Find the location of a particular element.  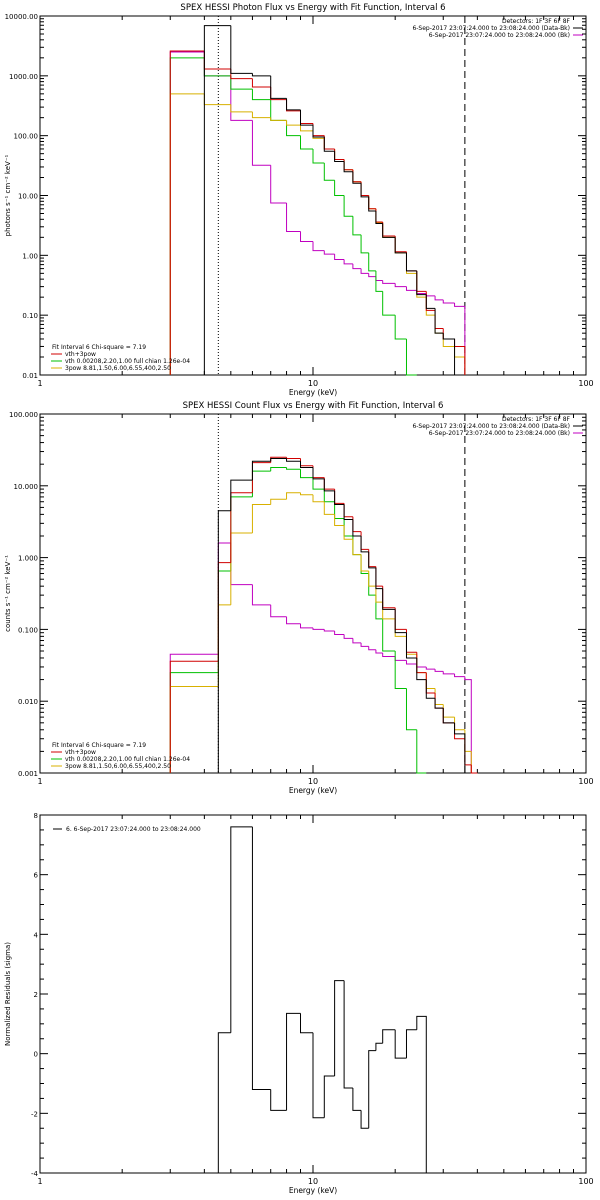

y-tick-label: 10.000 is located at coordinates (26, 487).